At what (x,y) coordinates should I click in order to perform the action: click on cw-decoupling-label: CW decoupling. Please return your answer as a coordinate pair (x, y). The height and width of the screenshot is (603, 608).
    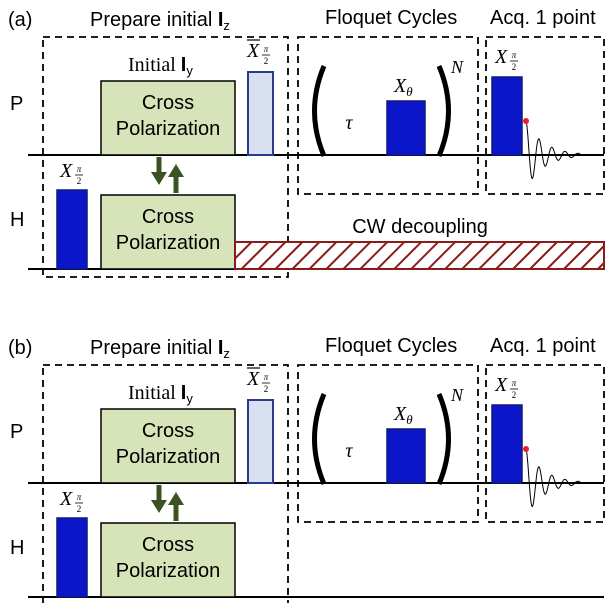
    Looking at the image, I should click on (420, 227).